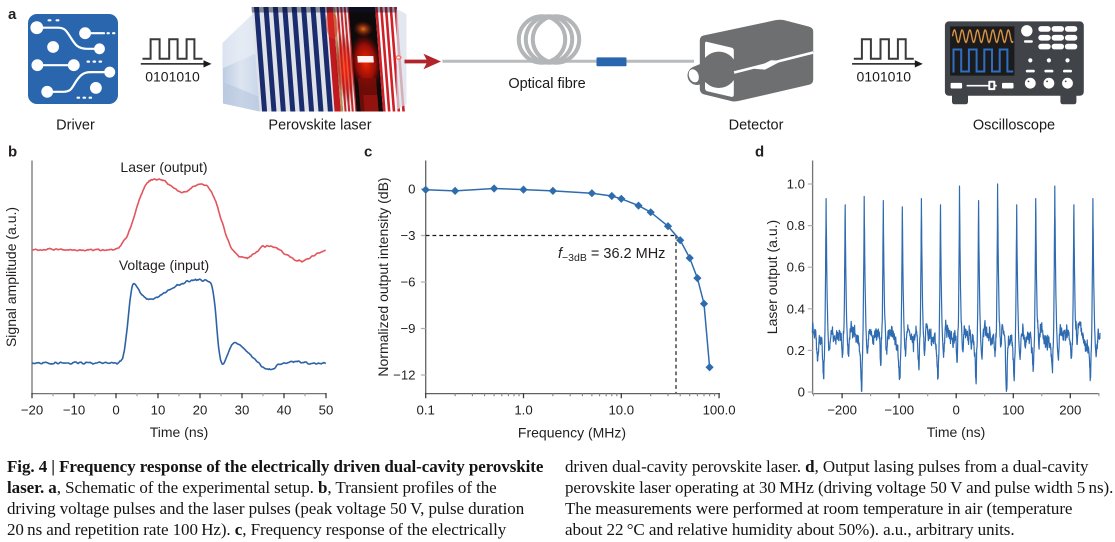 This screenshot has height=542, width=1115. What do you see at coordinates (326, 410) in the screenshot?
I see `svg-text: 50` at bounding box center [326, 410].